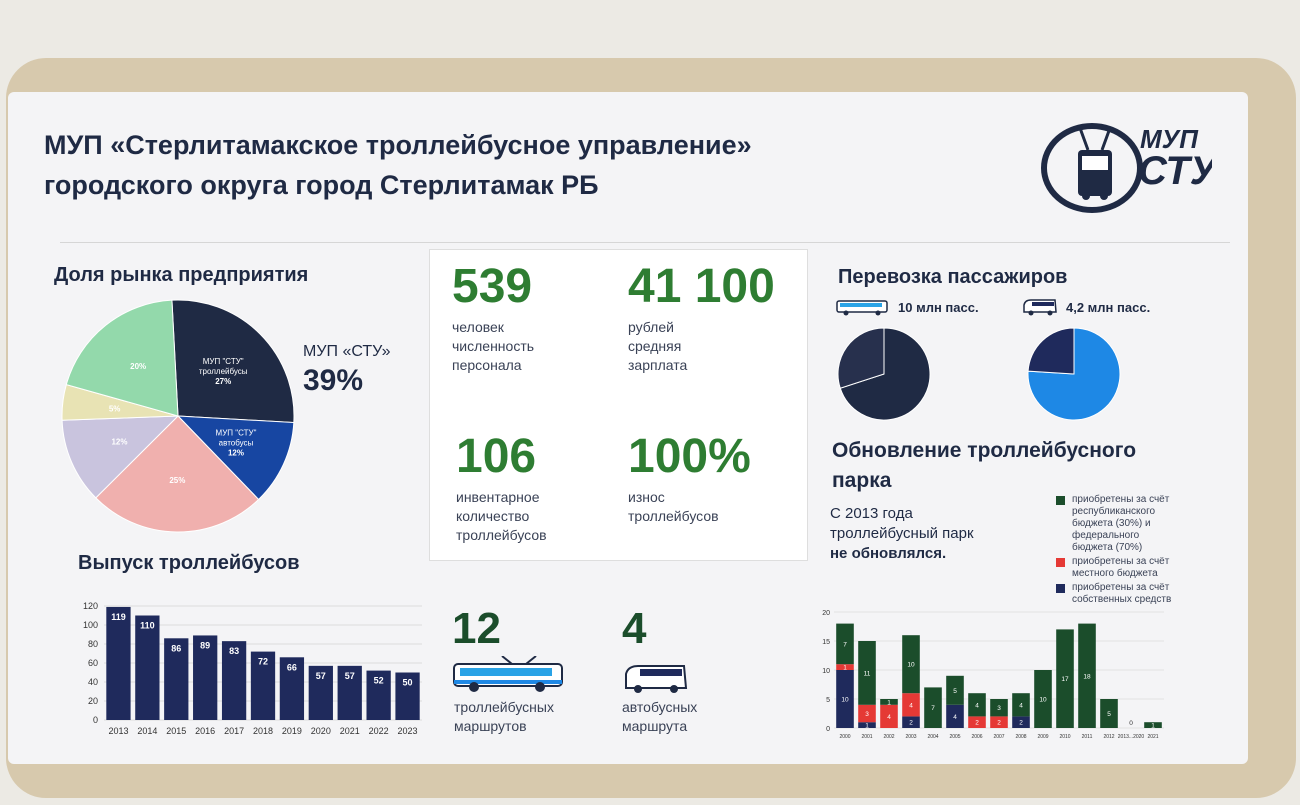  I want to click on trolley-routes-caption: троллейбусных маршрутов, so click(504, 717).